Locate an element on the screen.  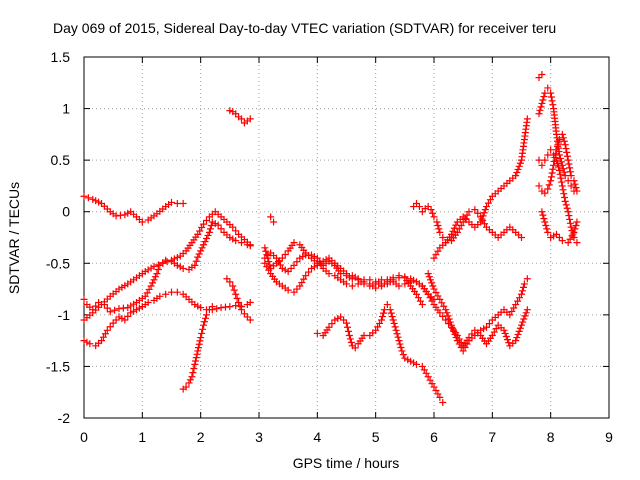
x-tick-label: 7 is located at coordinates (492, 437).